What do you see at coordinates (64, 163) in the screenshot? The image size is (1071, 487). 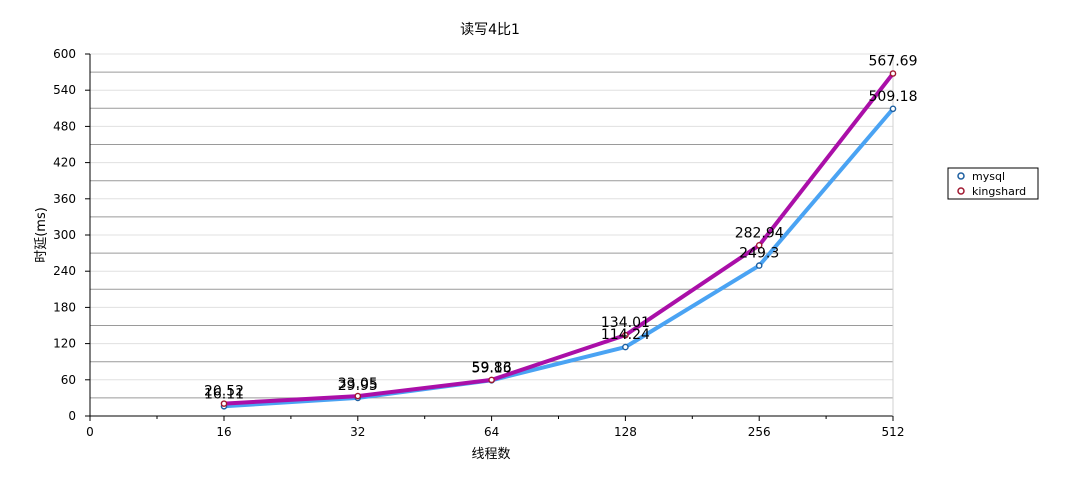 I see `y-tick-label: 420` at bounding box center [64, 163].